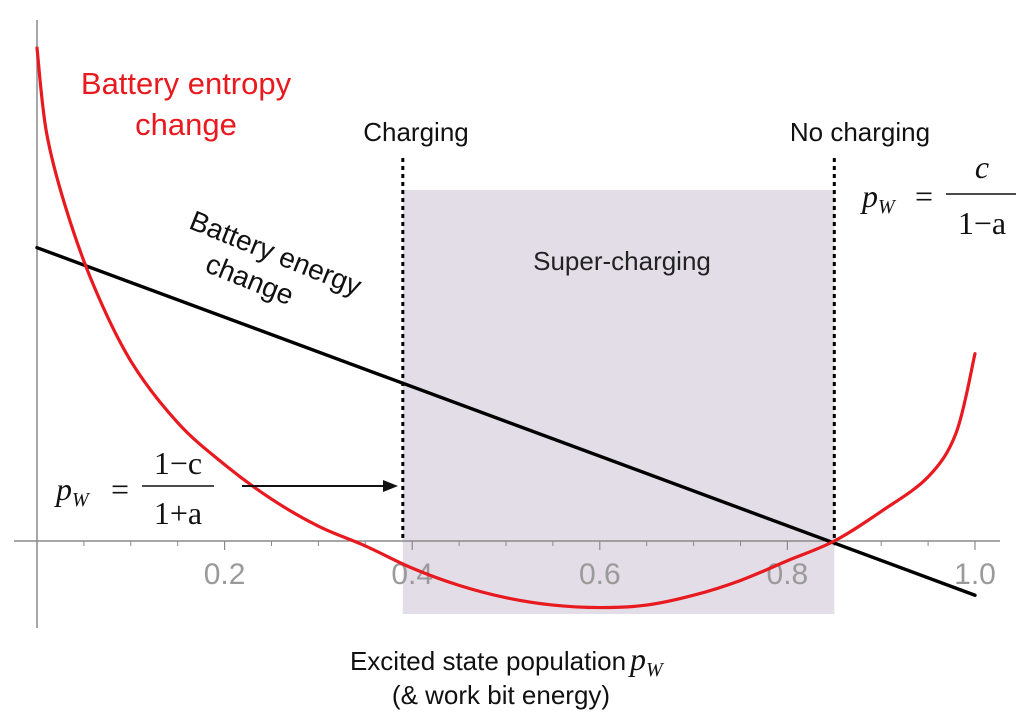  I want to click on left-formula-denominator: 1+a, so click(178, 513).